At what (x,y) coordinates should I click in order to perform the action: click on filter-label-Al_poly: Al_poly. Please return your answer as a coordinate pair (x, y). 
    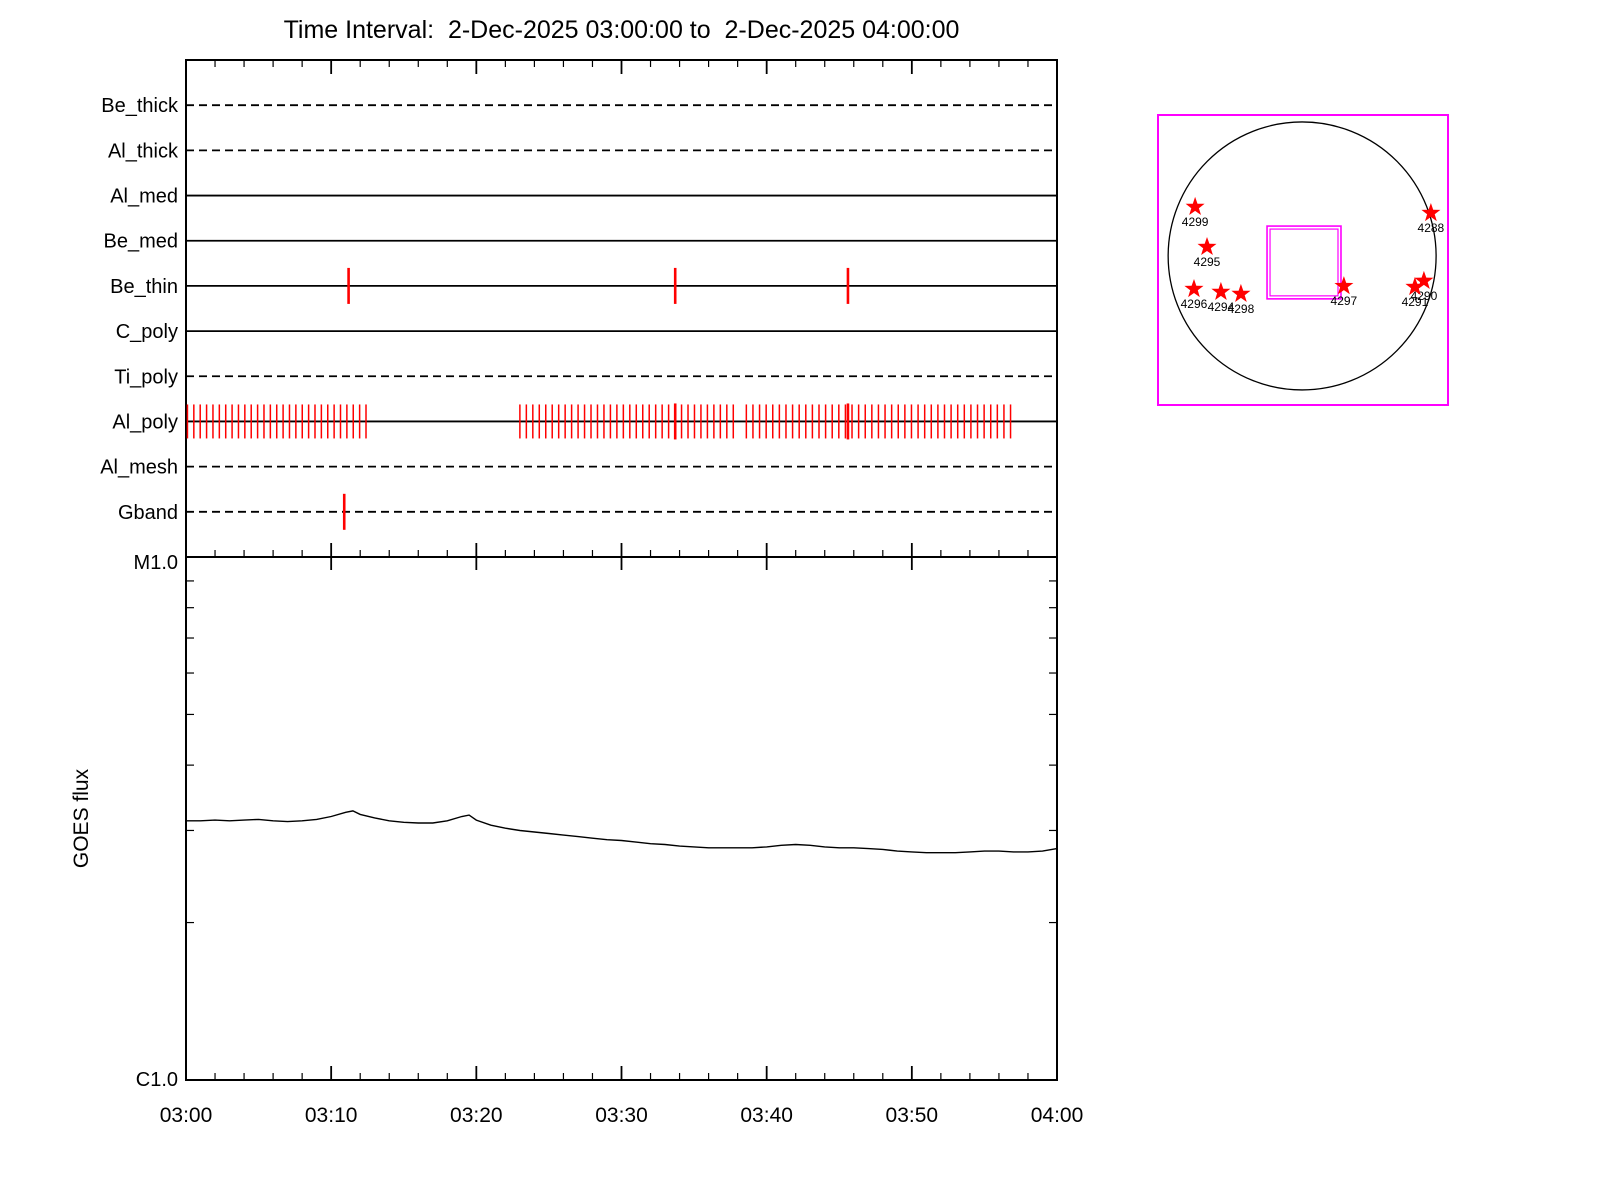
    Looking at the image, I should click on (145, 422).